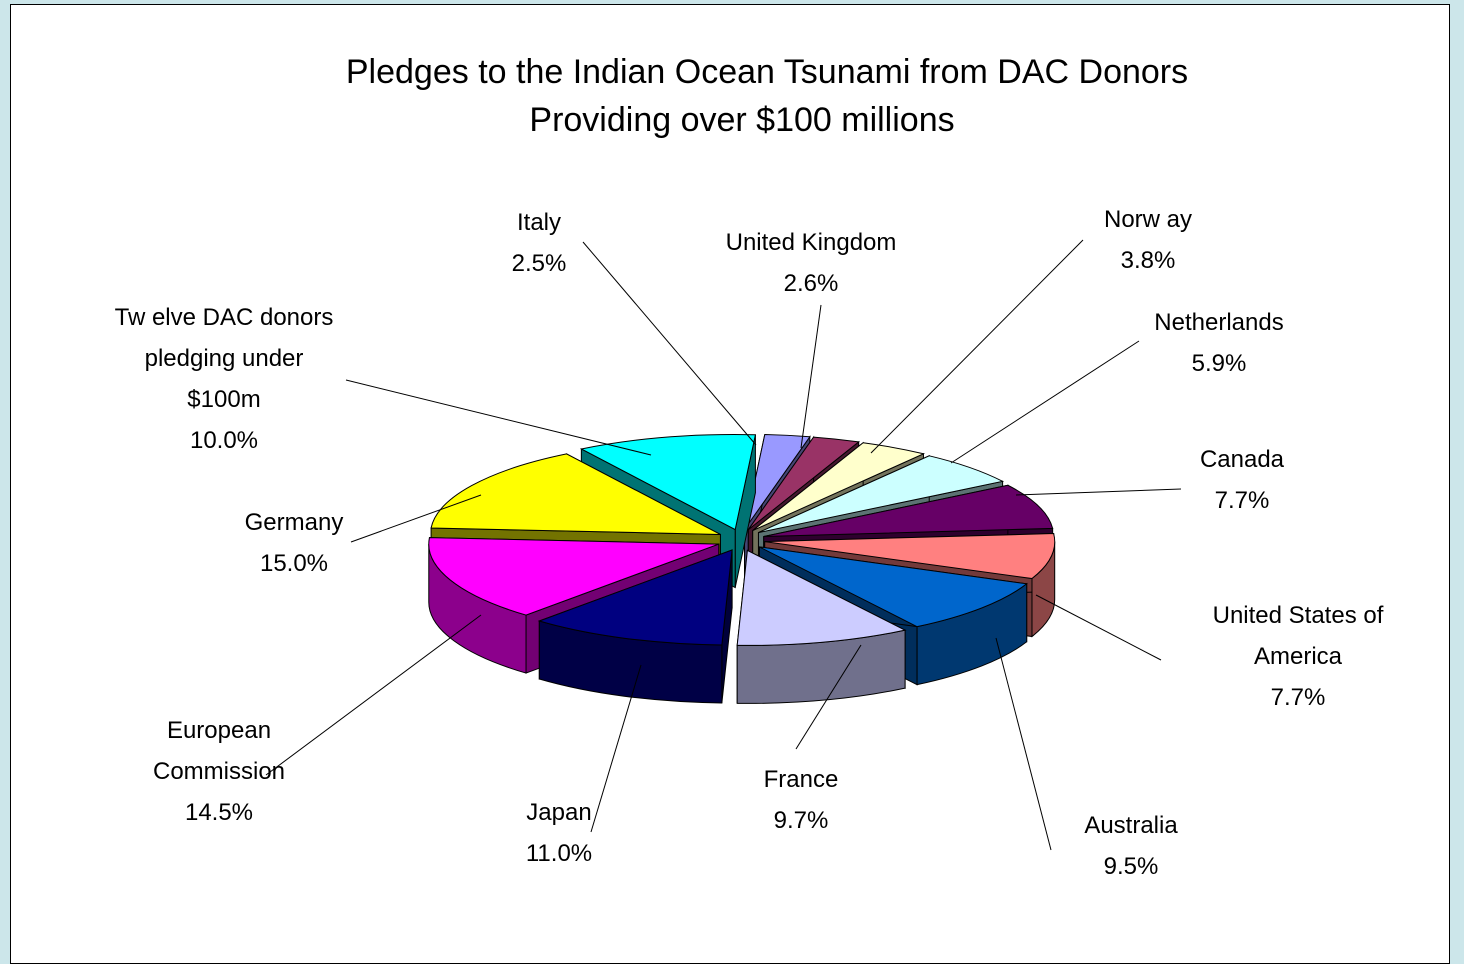  What do you see at coordinates (224, 317) in the screenshot?
I see `slice-name-label: Tw elve DAC donors` at bounding box center [224, 317].